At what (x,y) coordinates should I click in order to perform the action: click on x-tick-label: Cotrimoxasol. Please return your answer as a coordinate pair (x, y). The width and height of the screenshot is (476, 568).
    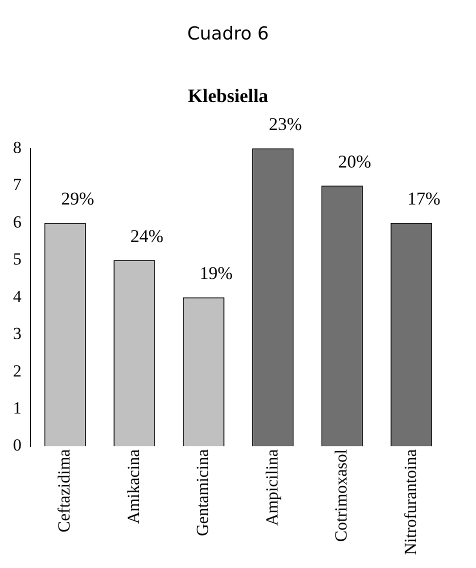
    Looking at the image, I should click on (341, 495).